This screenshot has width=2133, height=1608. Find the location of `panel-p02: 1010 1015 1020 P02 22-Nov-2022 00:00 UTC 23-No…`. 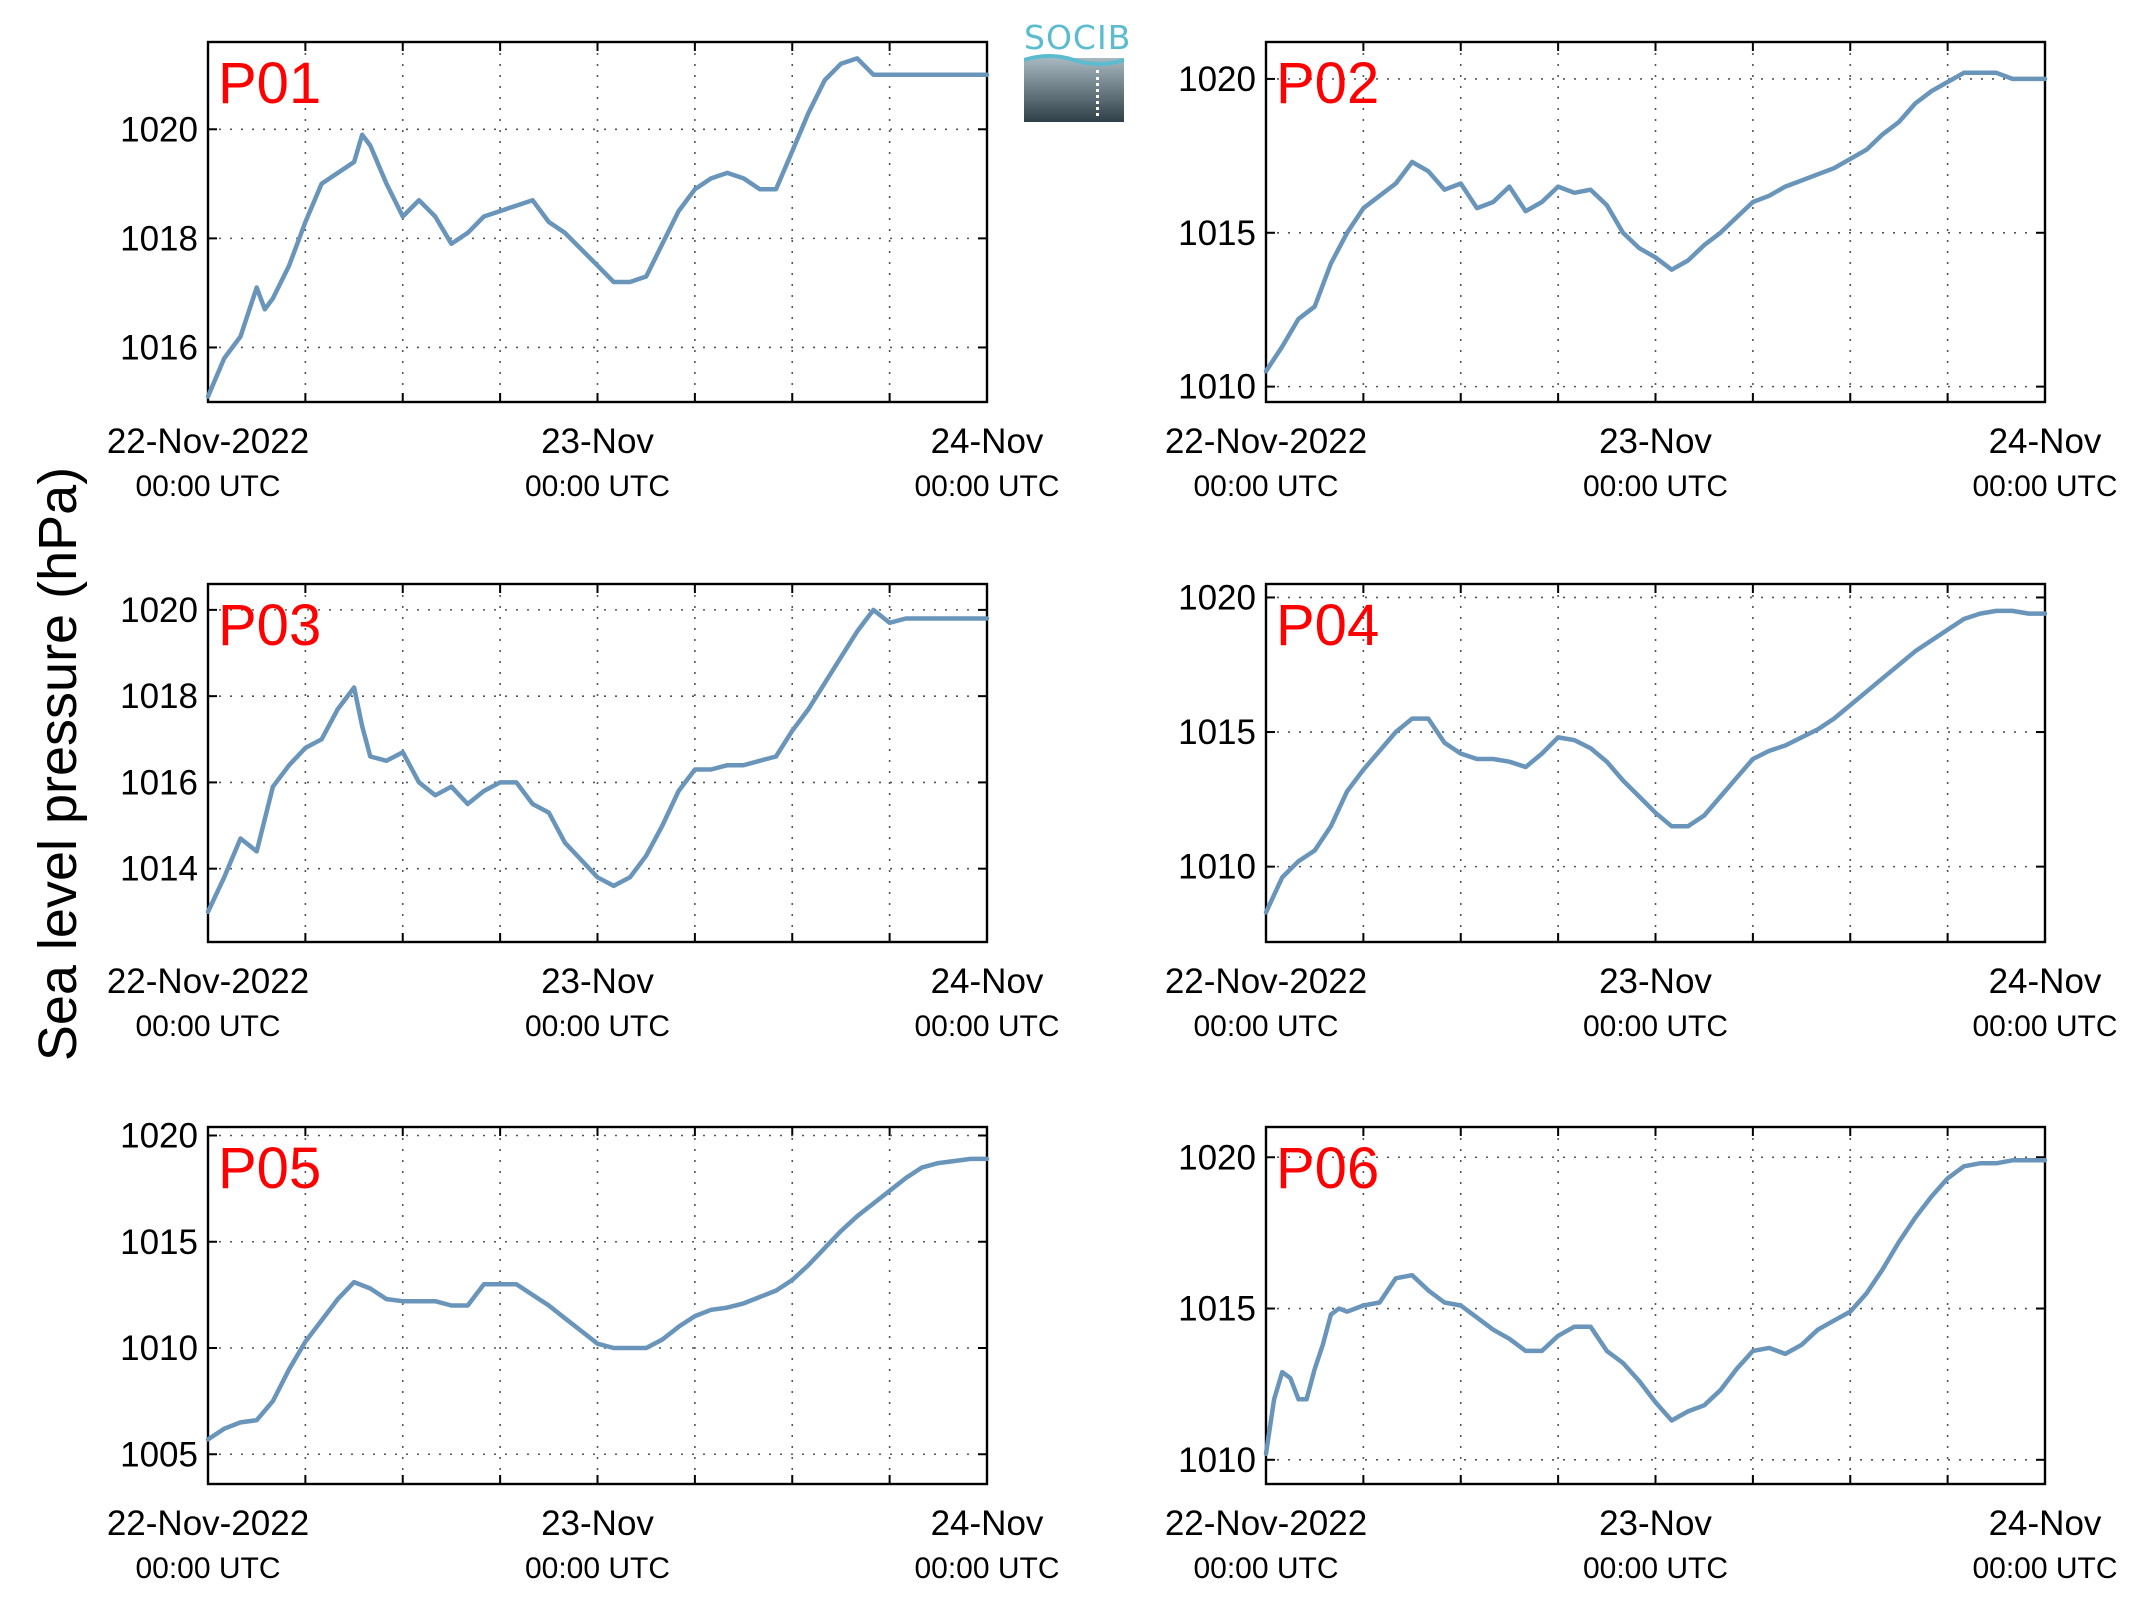

panel-p02: 1010 1015 1020 P02 22-Nov-2022 00:00 UTC 23-No… is located at coordinates (1641, 271).